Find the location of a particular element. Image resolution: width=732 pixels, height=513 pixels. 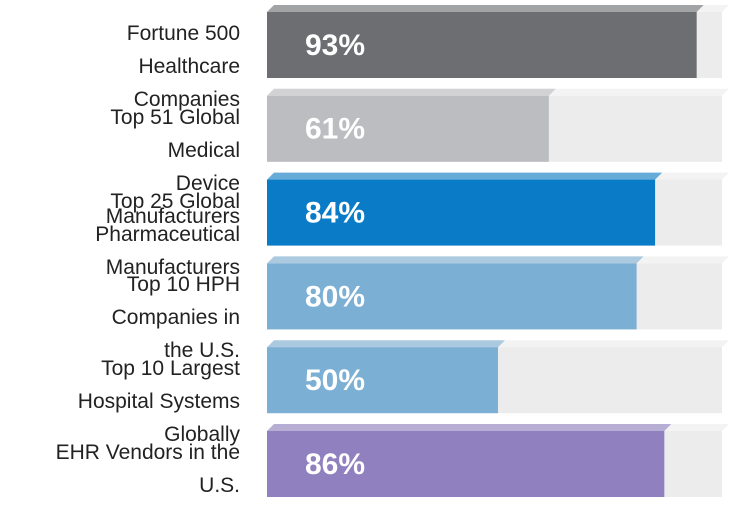

category-label: Top 10 Largest Hospital Systems Globally is located at coordinates (158, 402).